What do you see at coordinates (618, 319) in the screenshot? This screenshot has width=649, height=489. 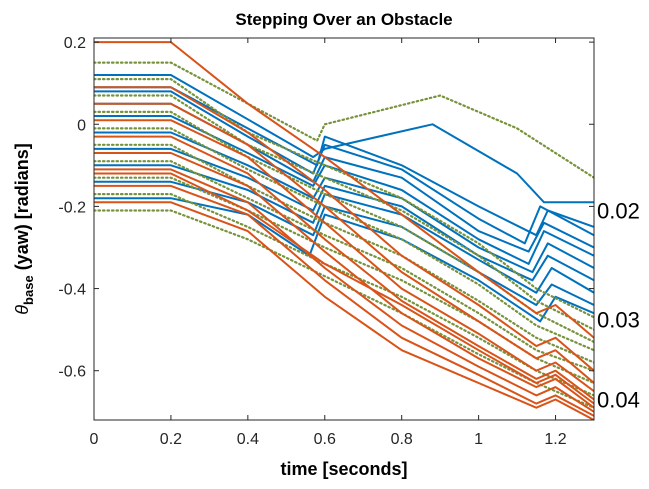 I see `annotation-label: 0.03` at bounding box center [618, 319].